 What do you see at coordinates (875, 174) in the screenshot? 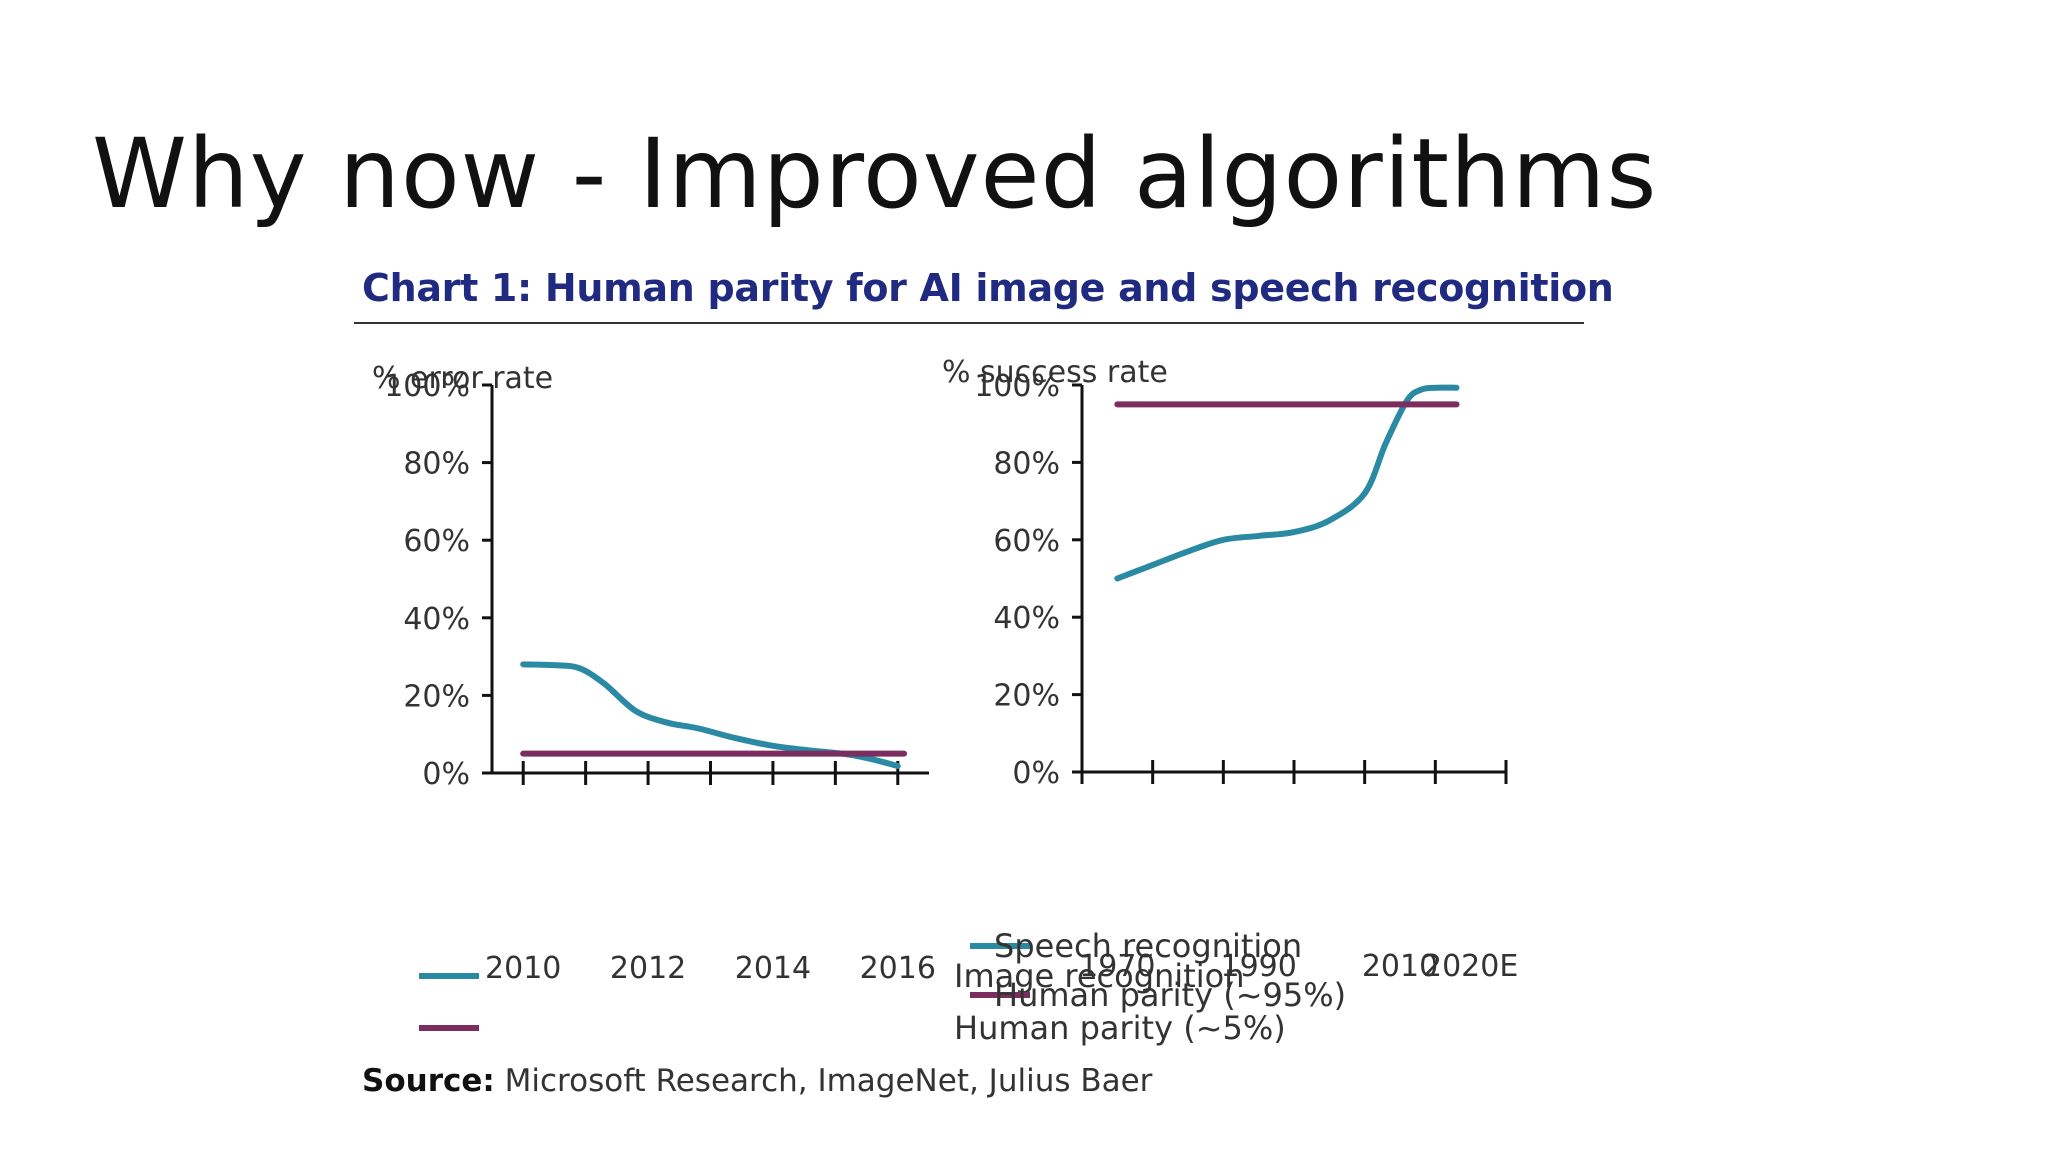
I see `slide-title: Why now - Improved algorithms` at bounding box center [875, 174].